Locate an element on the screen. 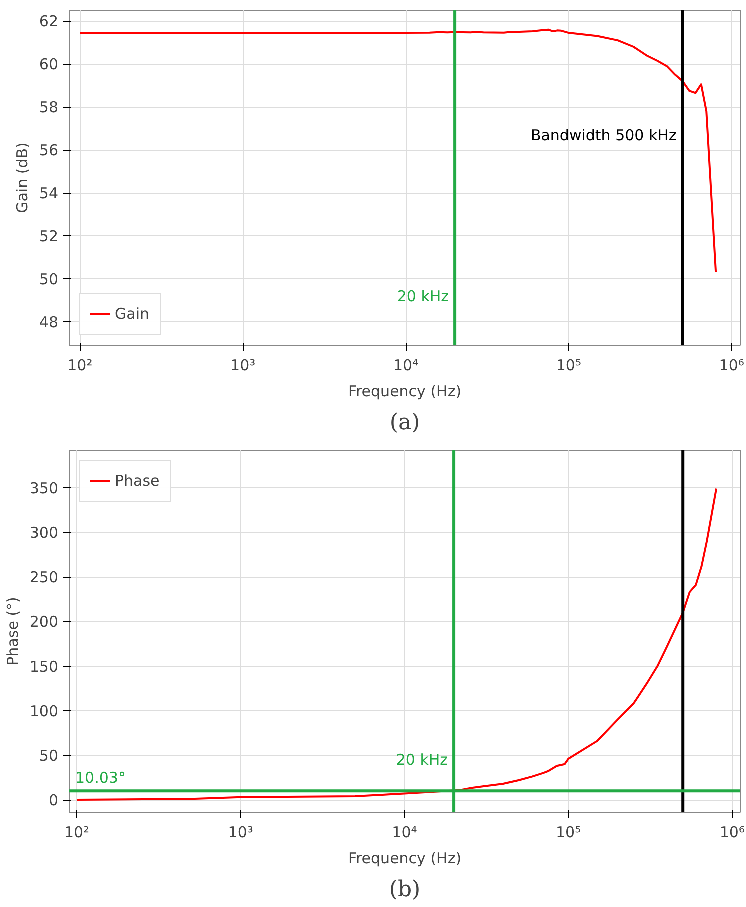  ref-line-label: Bandwidth 500 kHz is located at coordinates (603, 135).